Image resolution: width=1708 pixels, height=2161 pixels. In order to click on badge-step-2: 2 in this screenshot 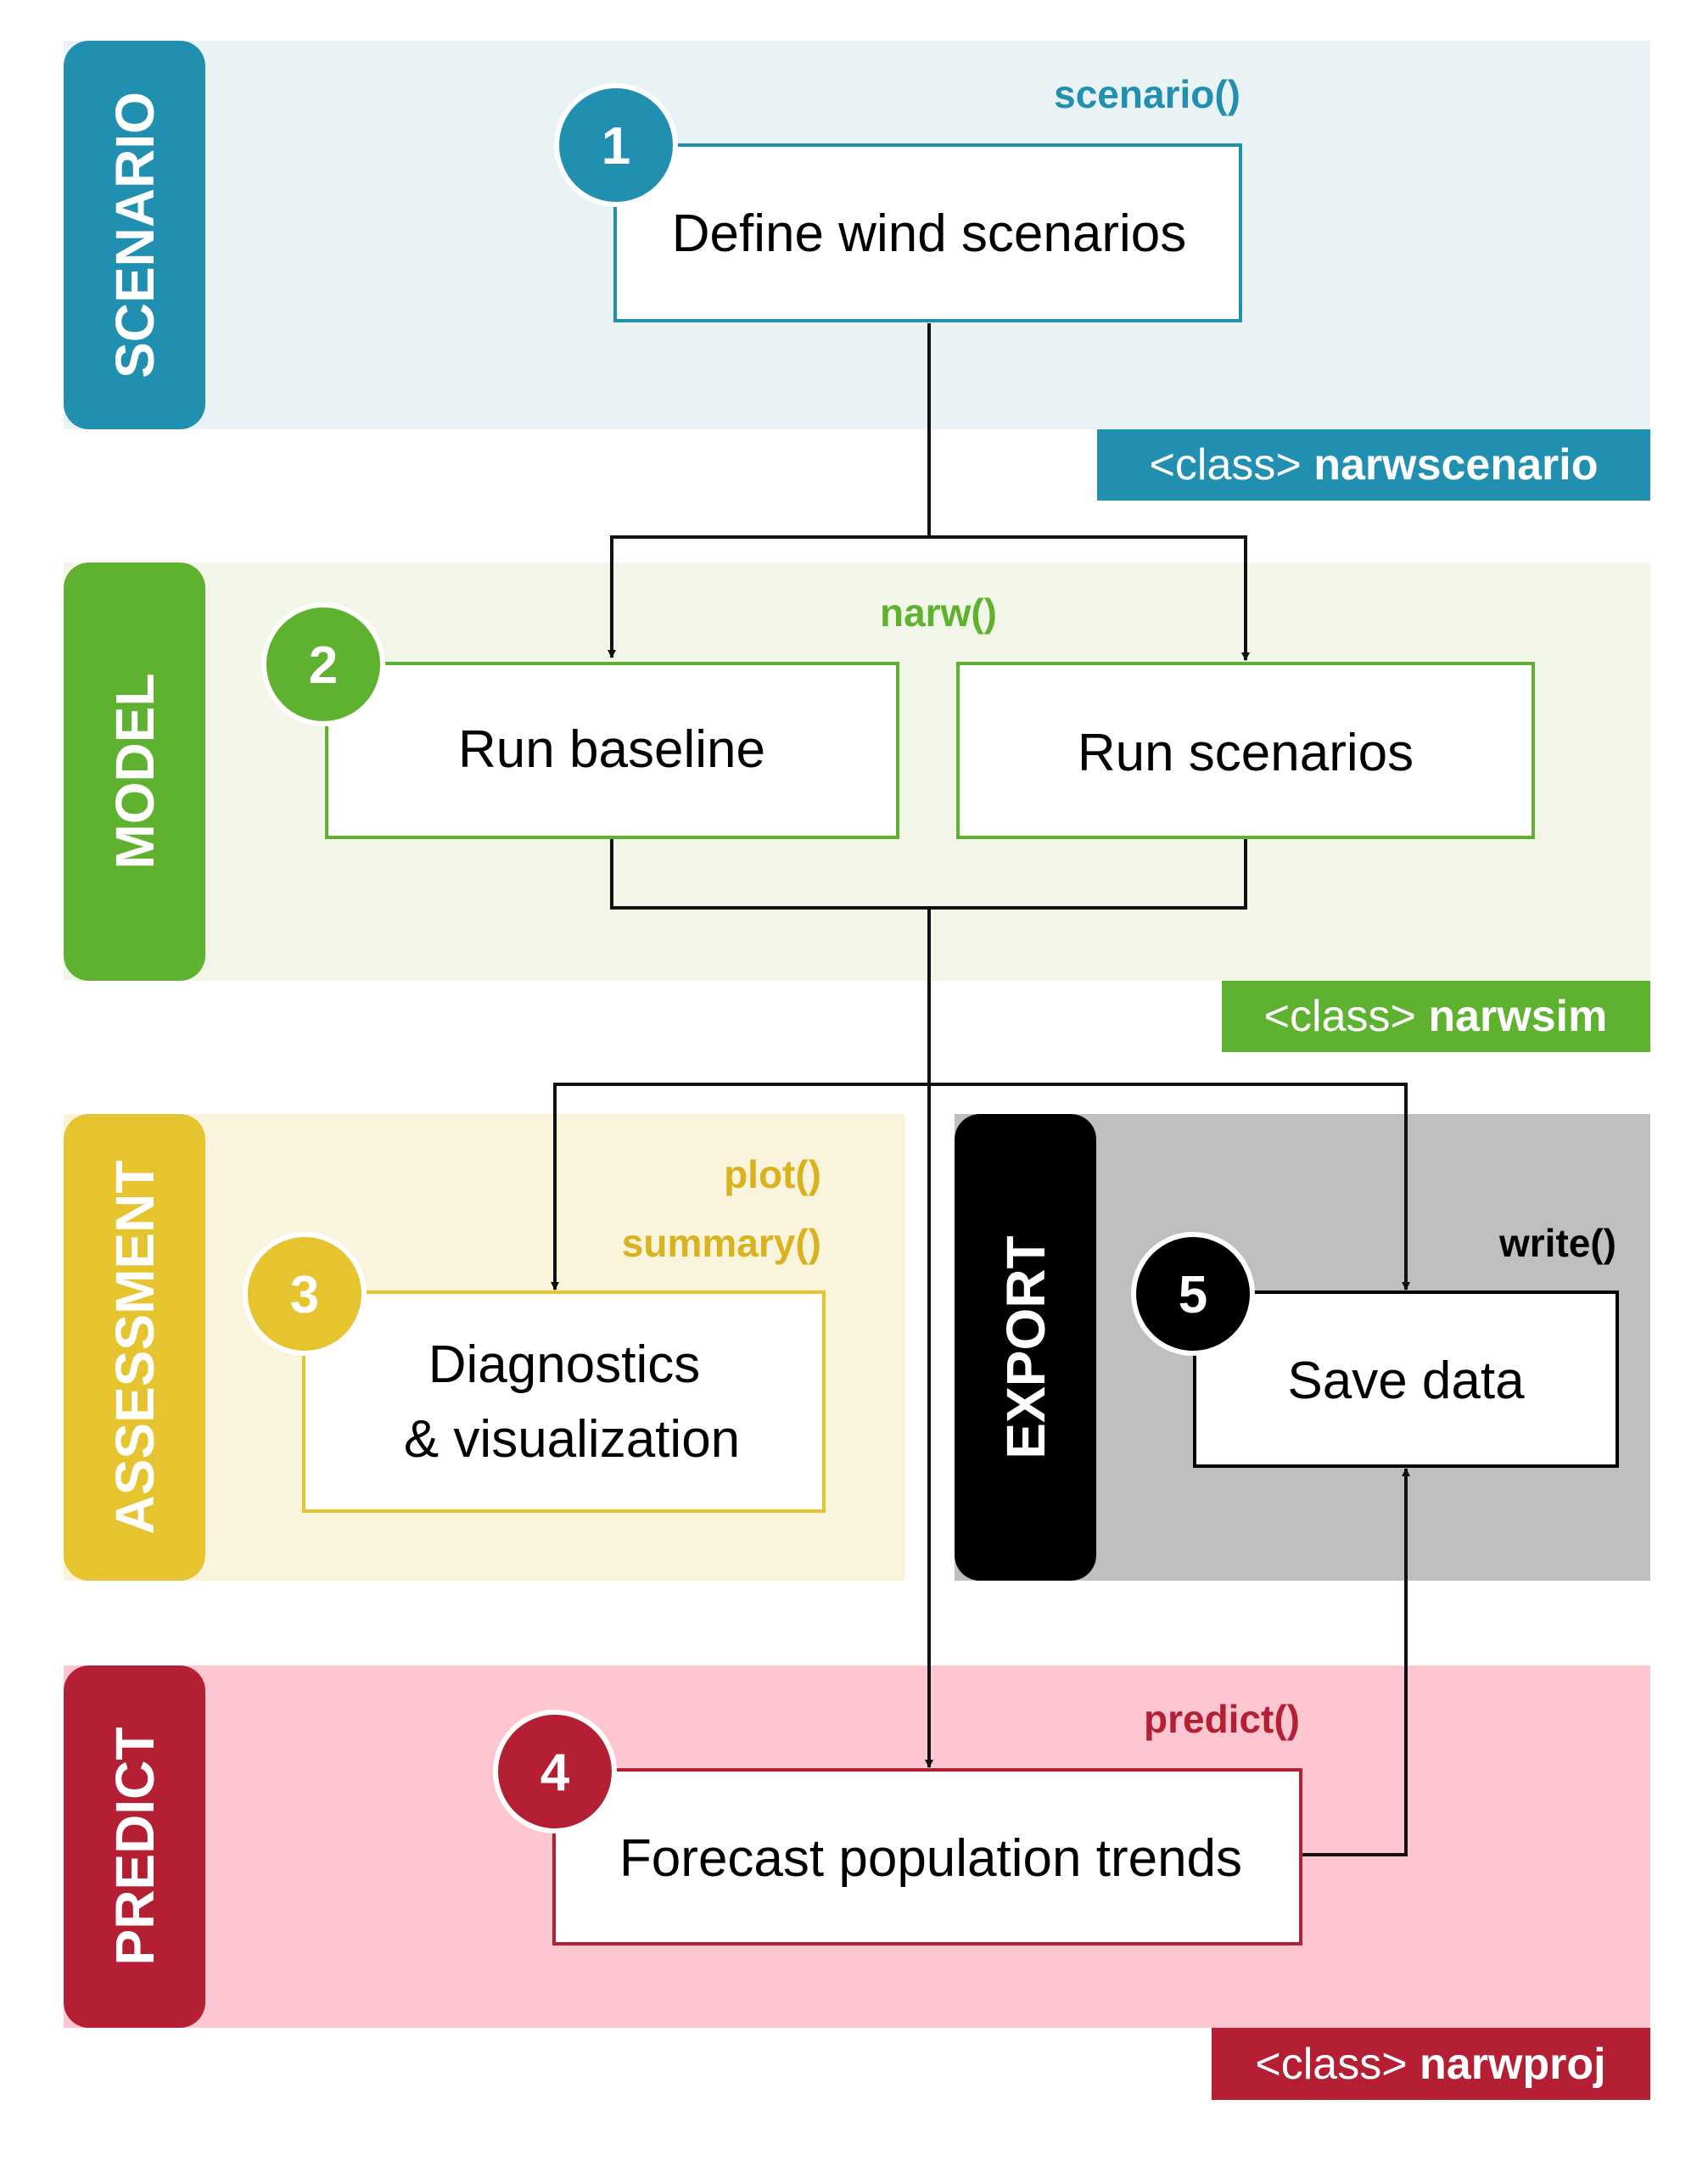, I will do `click(323, 664)`.